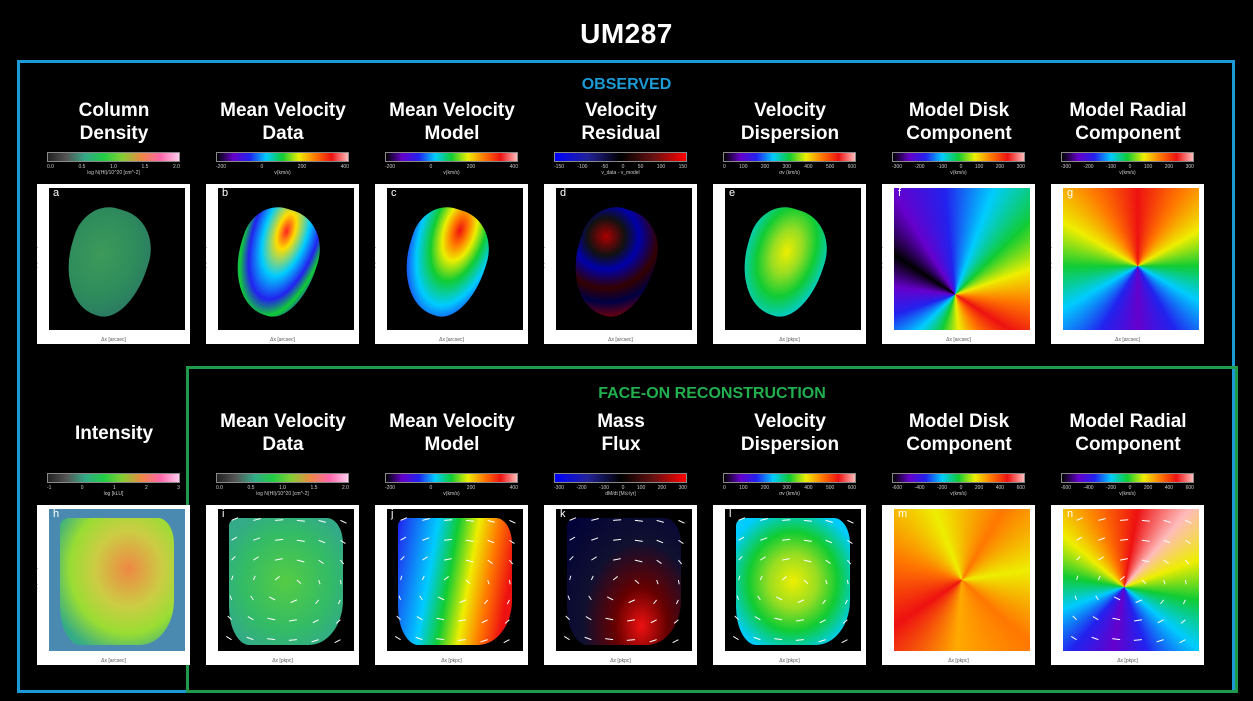 Image resolution: width=1253 pixels, height=701 pixels. I want to click on colorbar-tick: 3, so click(178, 488).